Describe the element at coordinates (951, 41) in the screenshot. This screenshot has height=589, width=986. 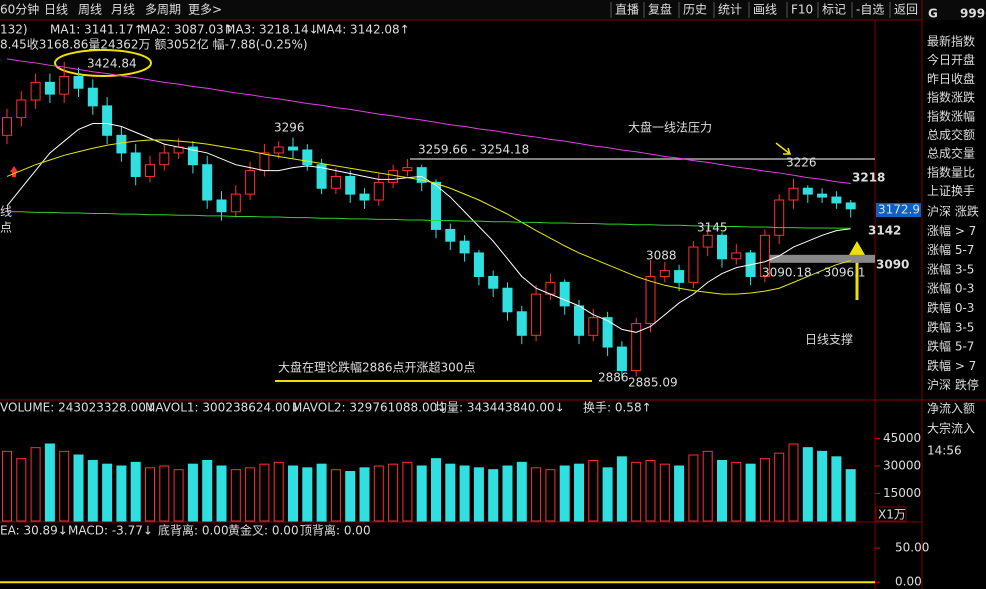
I see `label: 最新指数` at that location.